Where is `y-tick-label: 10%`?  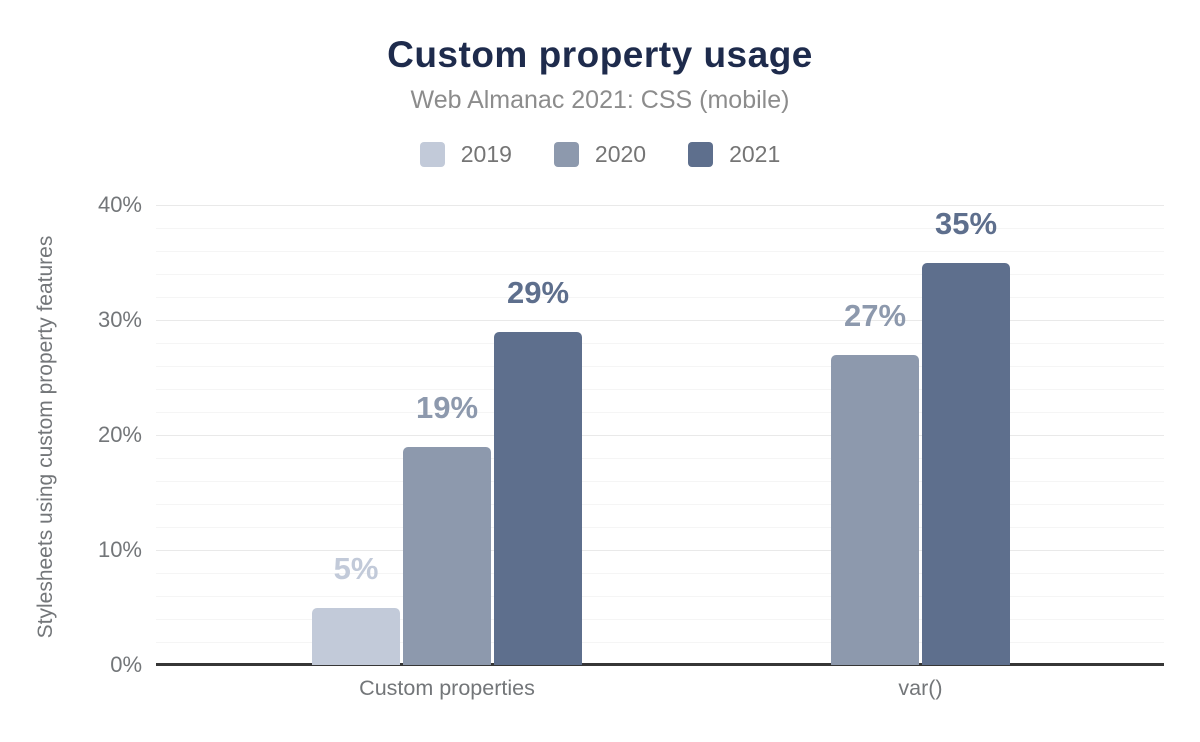 y-tick-label: 10% is located at coordinates (119, 549).